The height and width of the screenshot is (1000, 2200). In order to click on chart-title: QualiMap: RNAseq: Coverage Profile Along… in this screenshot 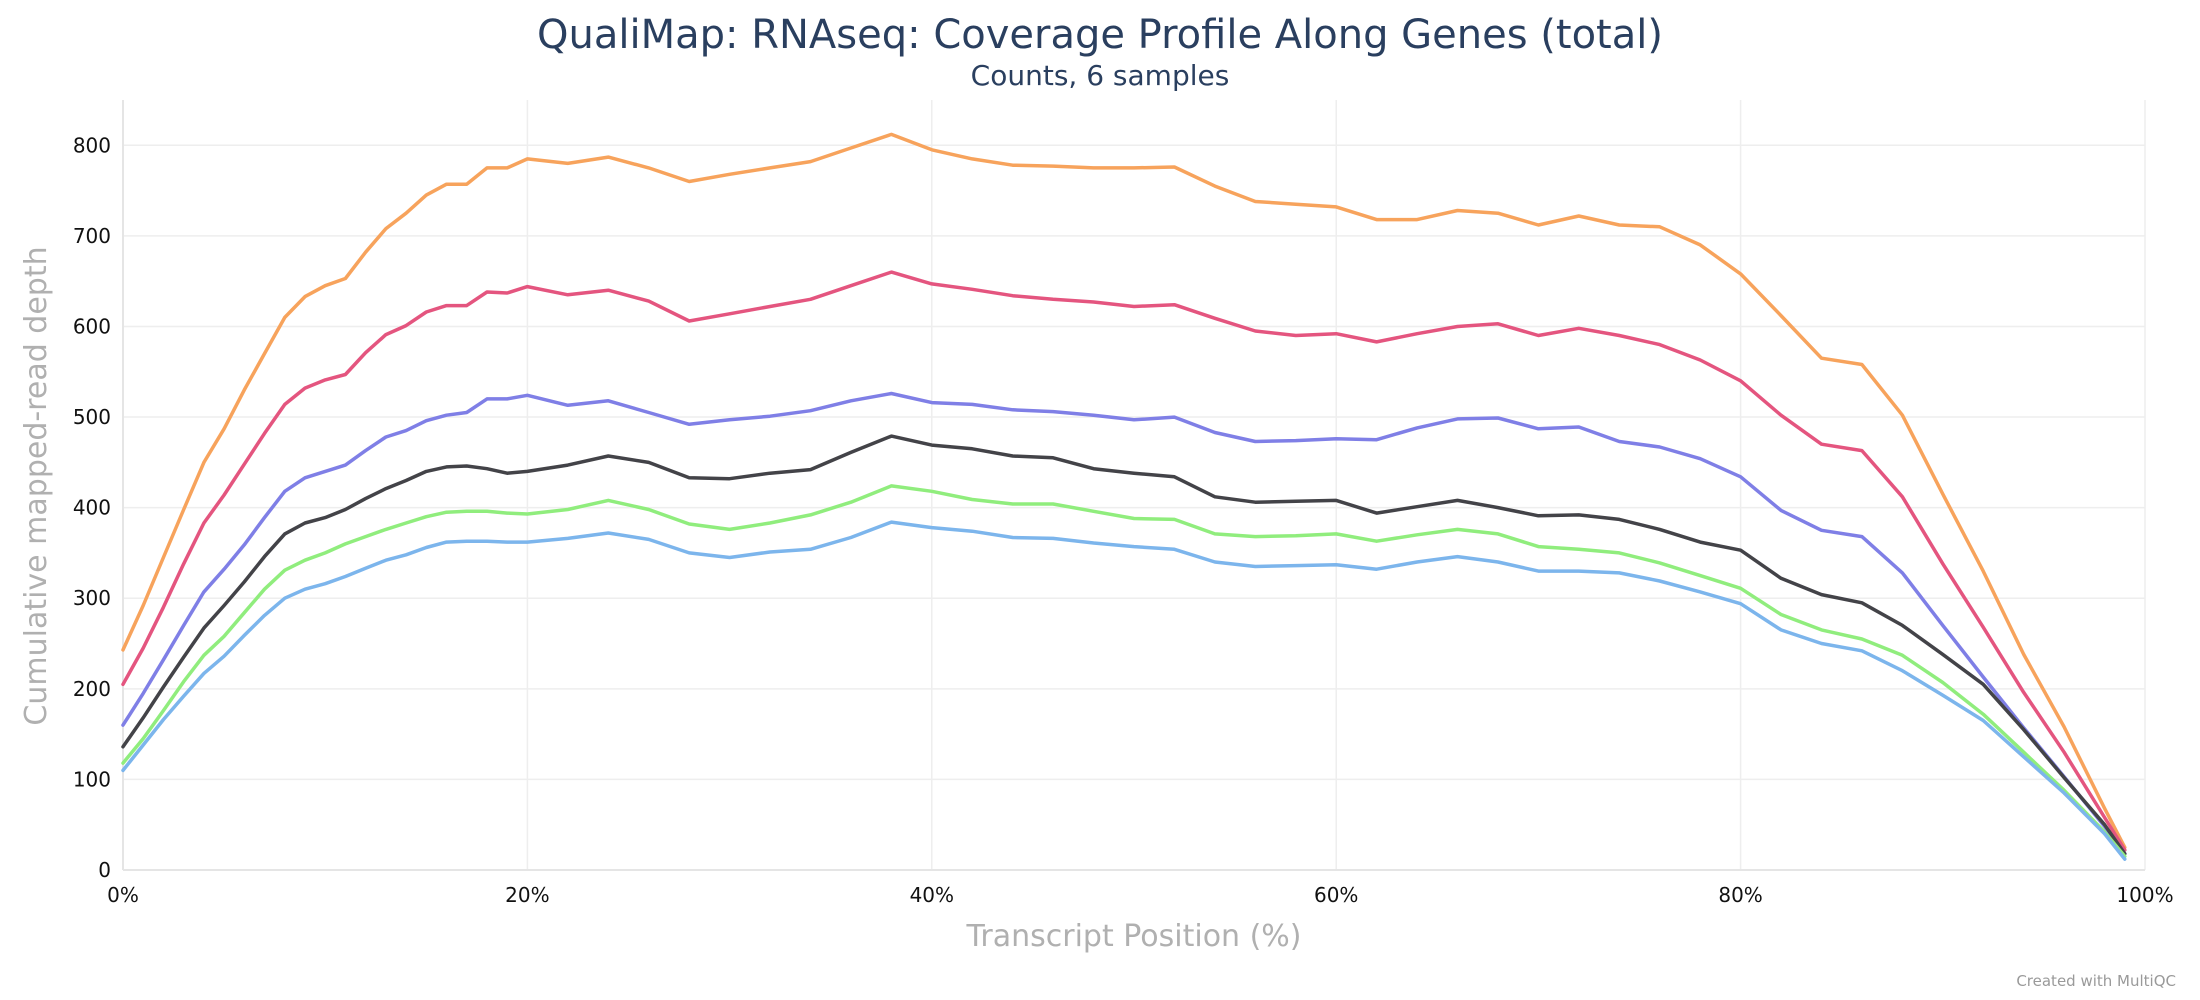, I will do `click(1100, 35)`.